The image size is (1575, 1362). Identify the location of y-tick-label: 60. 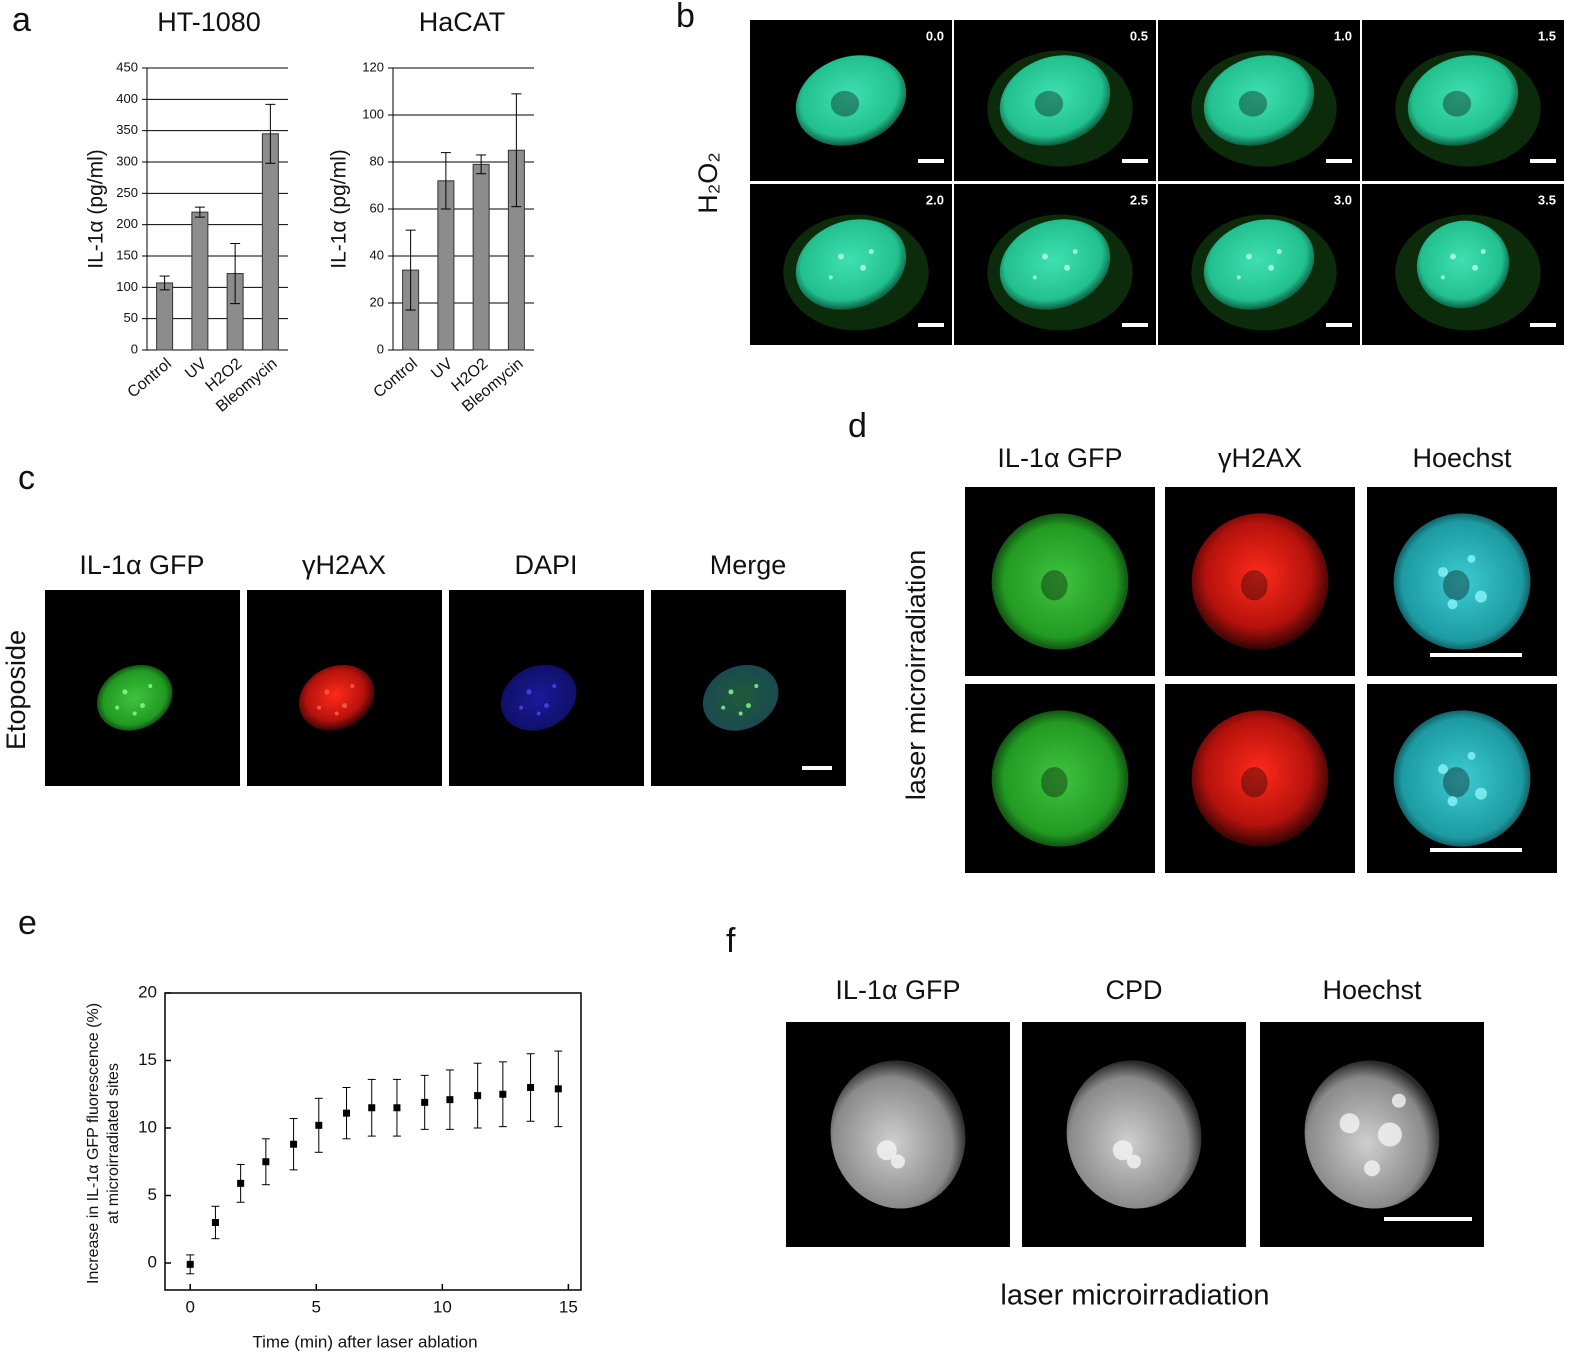
(377, 207).